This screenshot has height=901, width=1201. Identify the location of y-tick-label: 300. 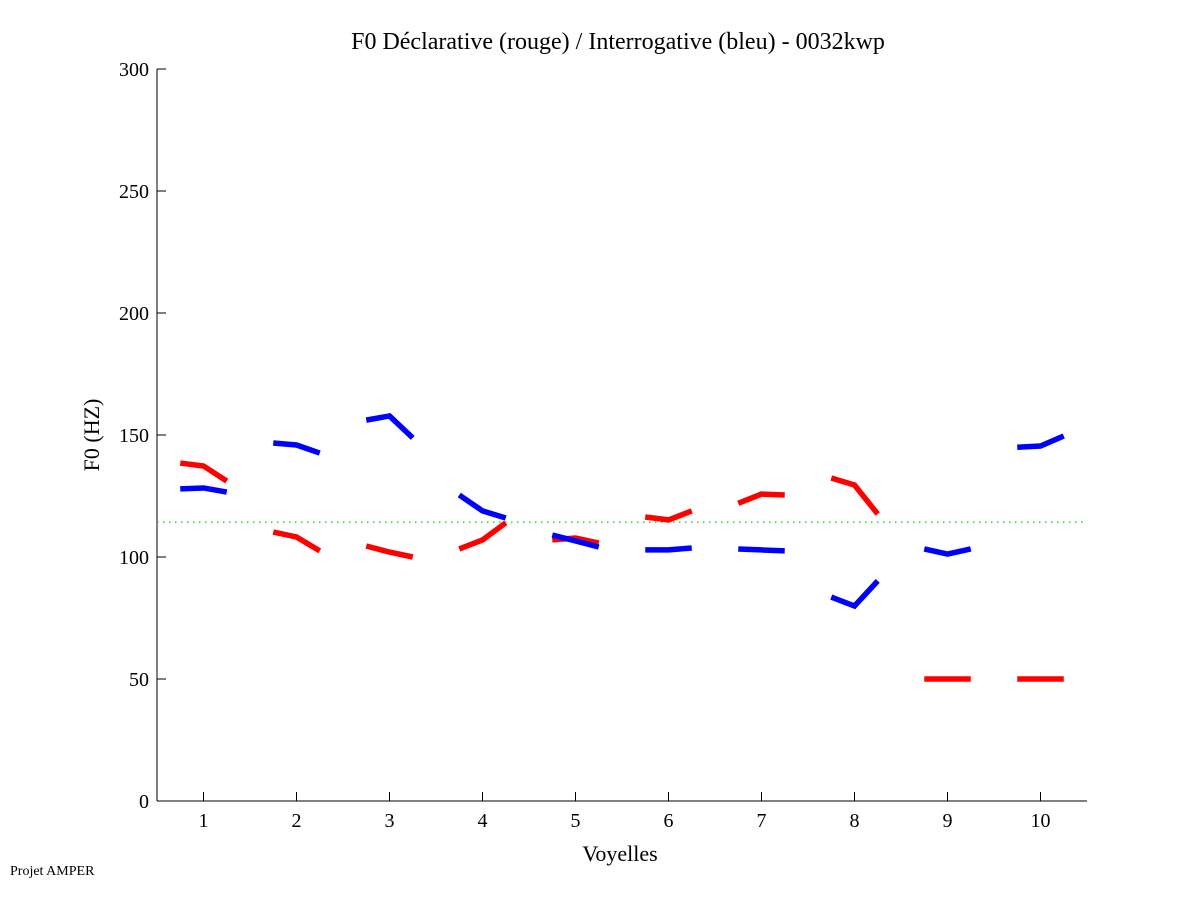
(134, 70).